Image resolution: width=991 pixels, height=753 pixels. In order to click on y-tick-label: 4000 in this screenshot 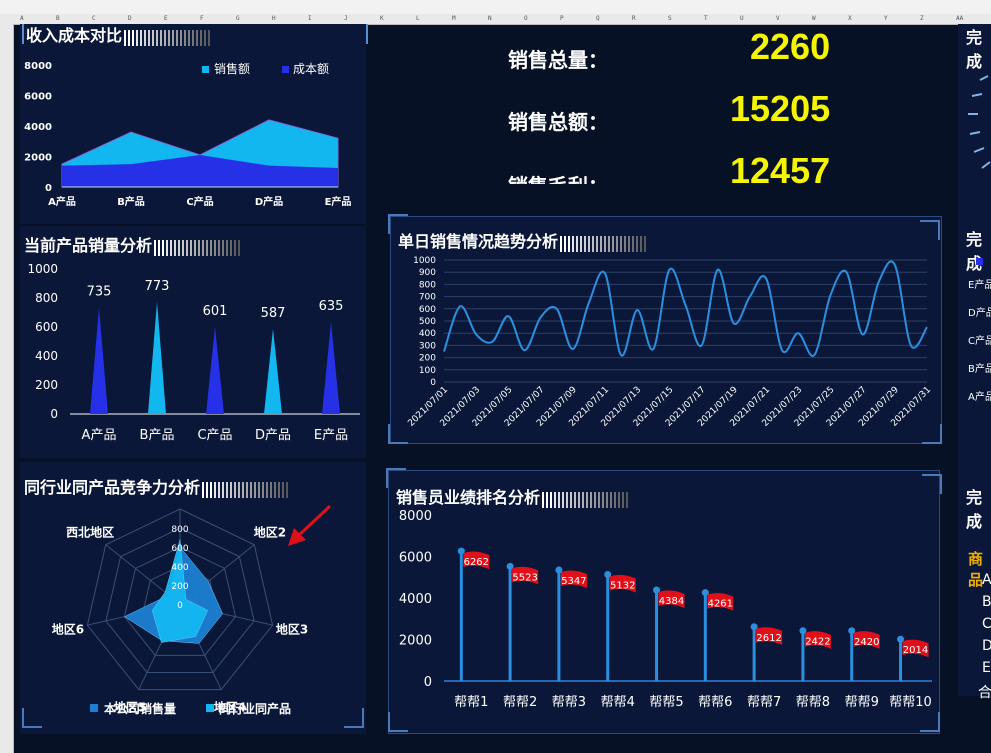, I will do `click(38, 127)`.